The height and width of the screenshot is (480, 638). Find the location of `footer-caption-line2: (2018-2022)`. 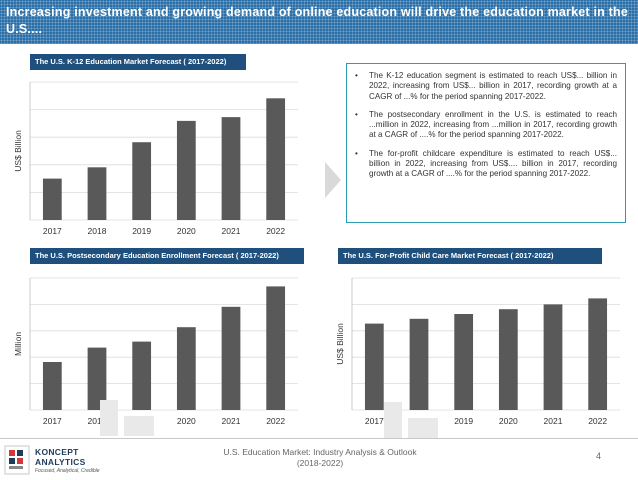

footer-caption-line2: (2018-2022) is located at coordinates (320, 463).